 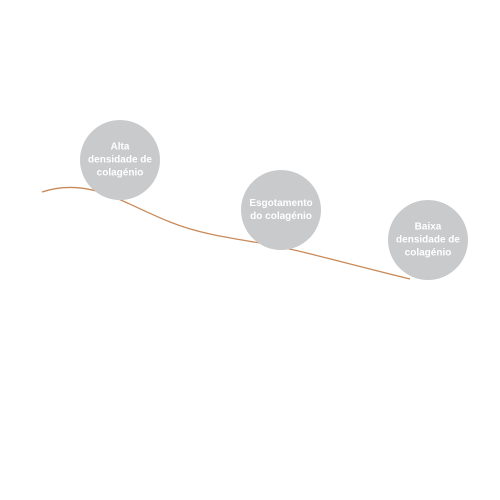 I want to click on node: Baixa densidade de colagénio, so click(x=428, y=240).